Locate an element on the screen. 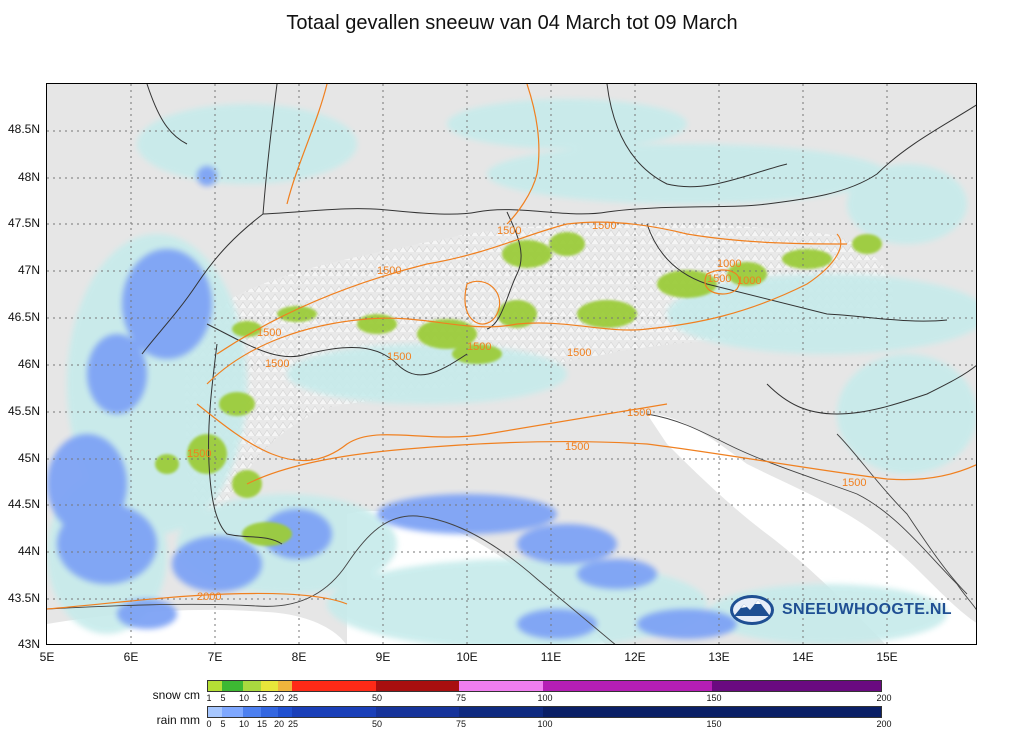  lon-label: 10E is located at coordinates (467, 657).